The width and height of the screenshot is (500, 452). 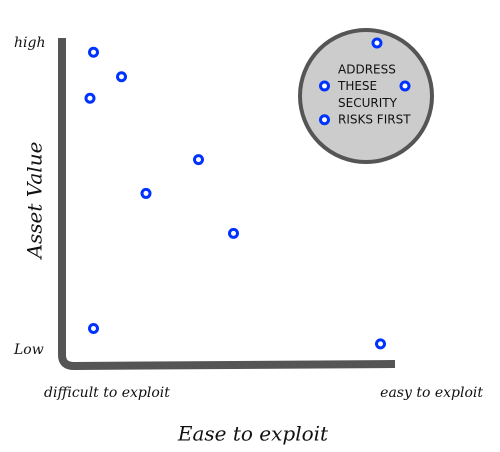 I want to click on y-axis-title: Asset Value, so click(x=35, y=201).